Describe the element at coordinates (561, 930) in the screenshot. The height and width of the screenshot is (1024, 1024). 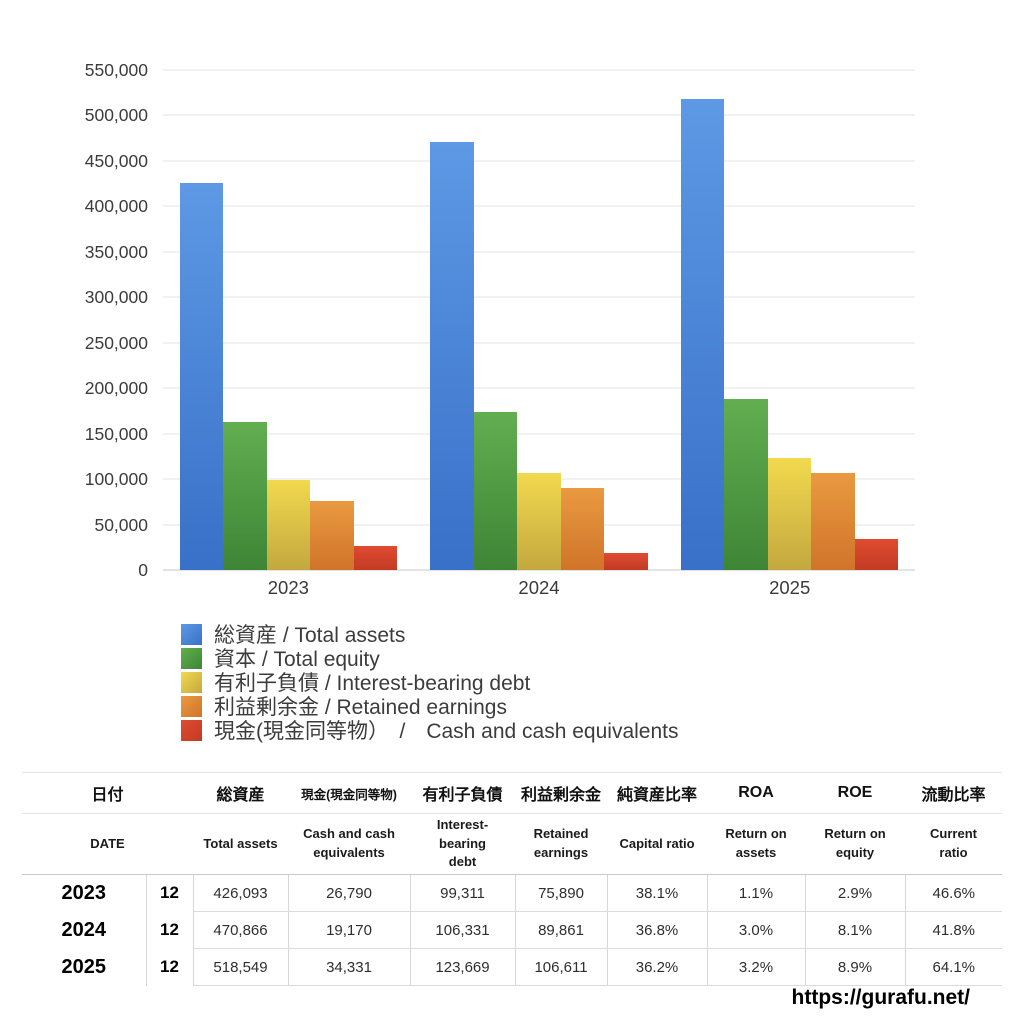
I see `cell-retained-earnings: 89,861` at that location.